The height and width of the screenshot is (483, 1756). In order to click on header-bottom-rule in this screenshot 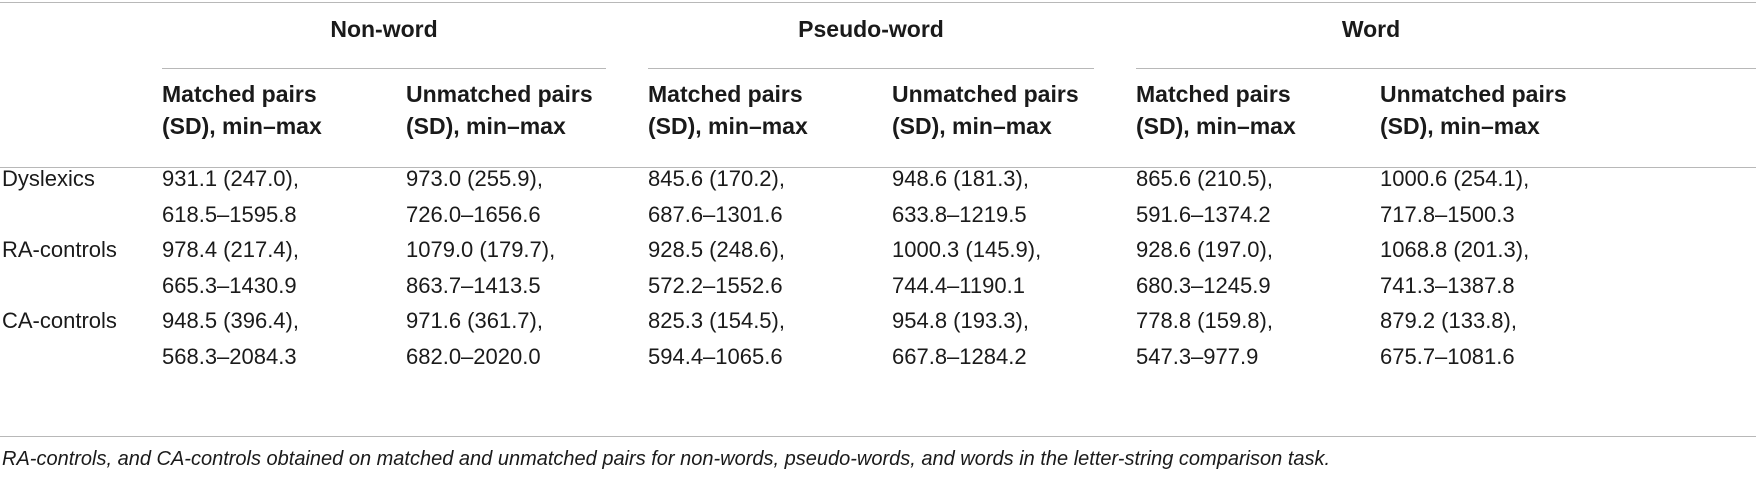, I will do `click(878, 167)`.